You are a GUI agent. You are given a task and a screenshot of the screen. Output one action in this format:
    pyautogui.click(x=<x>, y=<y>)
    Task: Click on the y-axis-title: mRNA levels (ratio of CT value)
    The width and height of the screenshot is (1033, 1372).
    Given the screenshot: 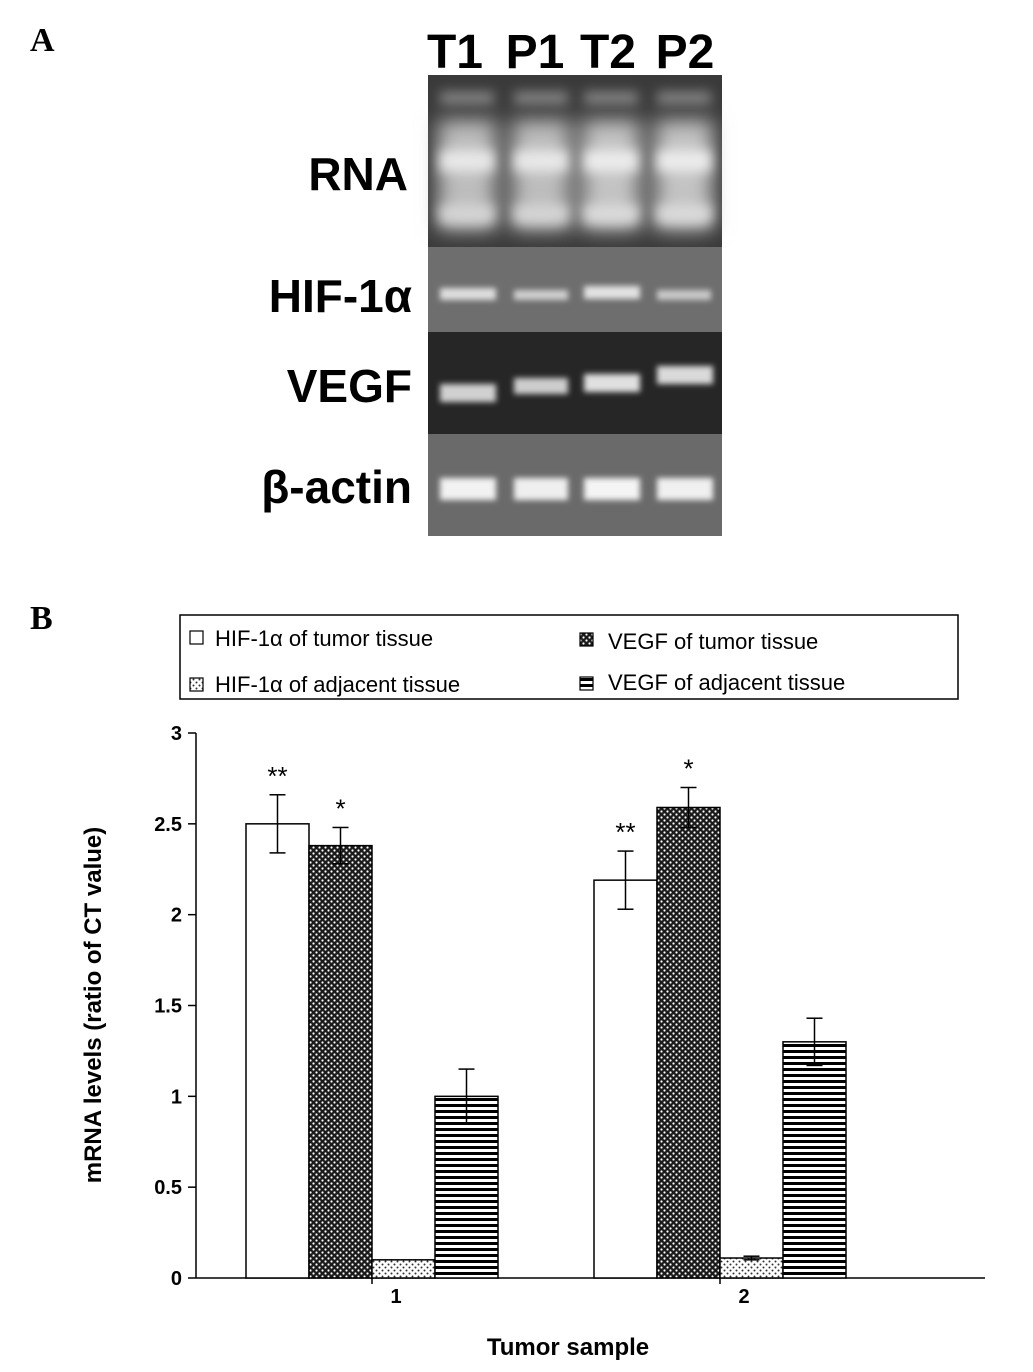 What is the action you would take?
    pyautogui.click(x=93, y=1005)
    